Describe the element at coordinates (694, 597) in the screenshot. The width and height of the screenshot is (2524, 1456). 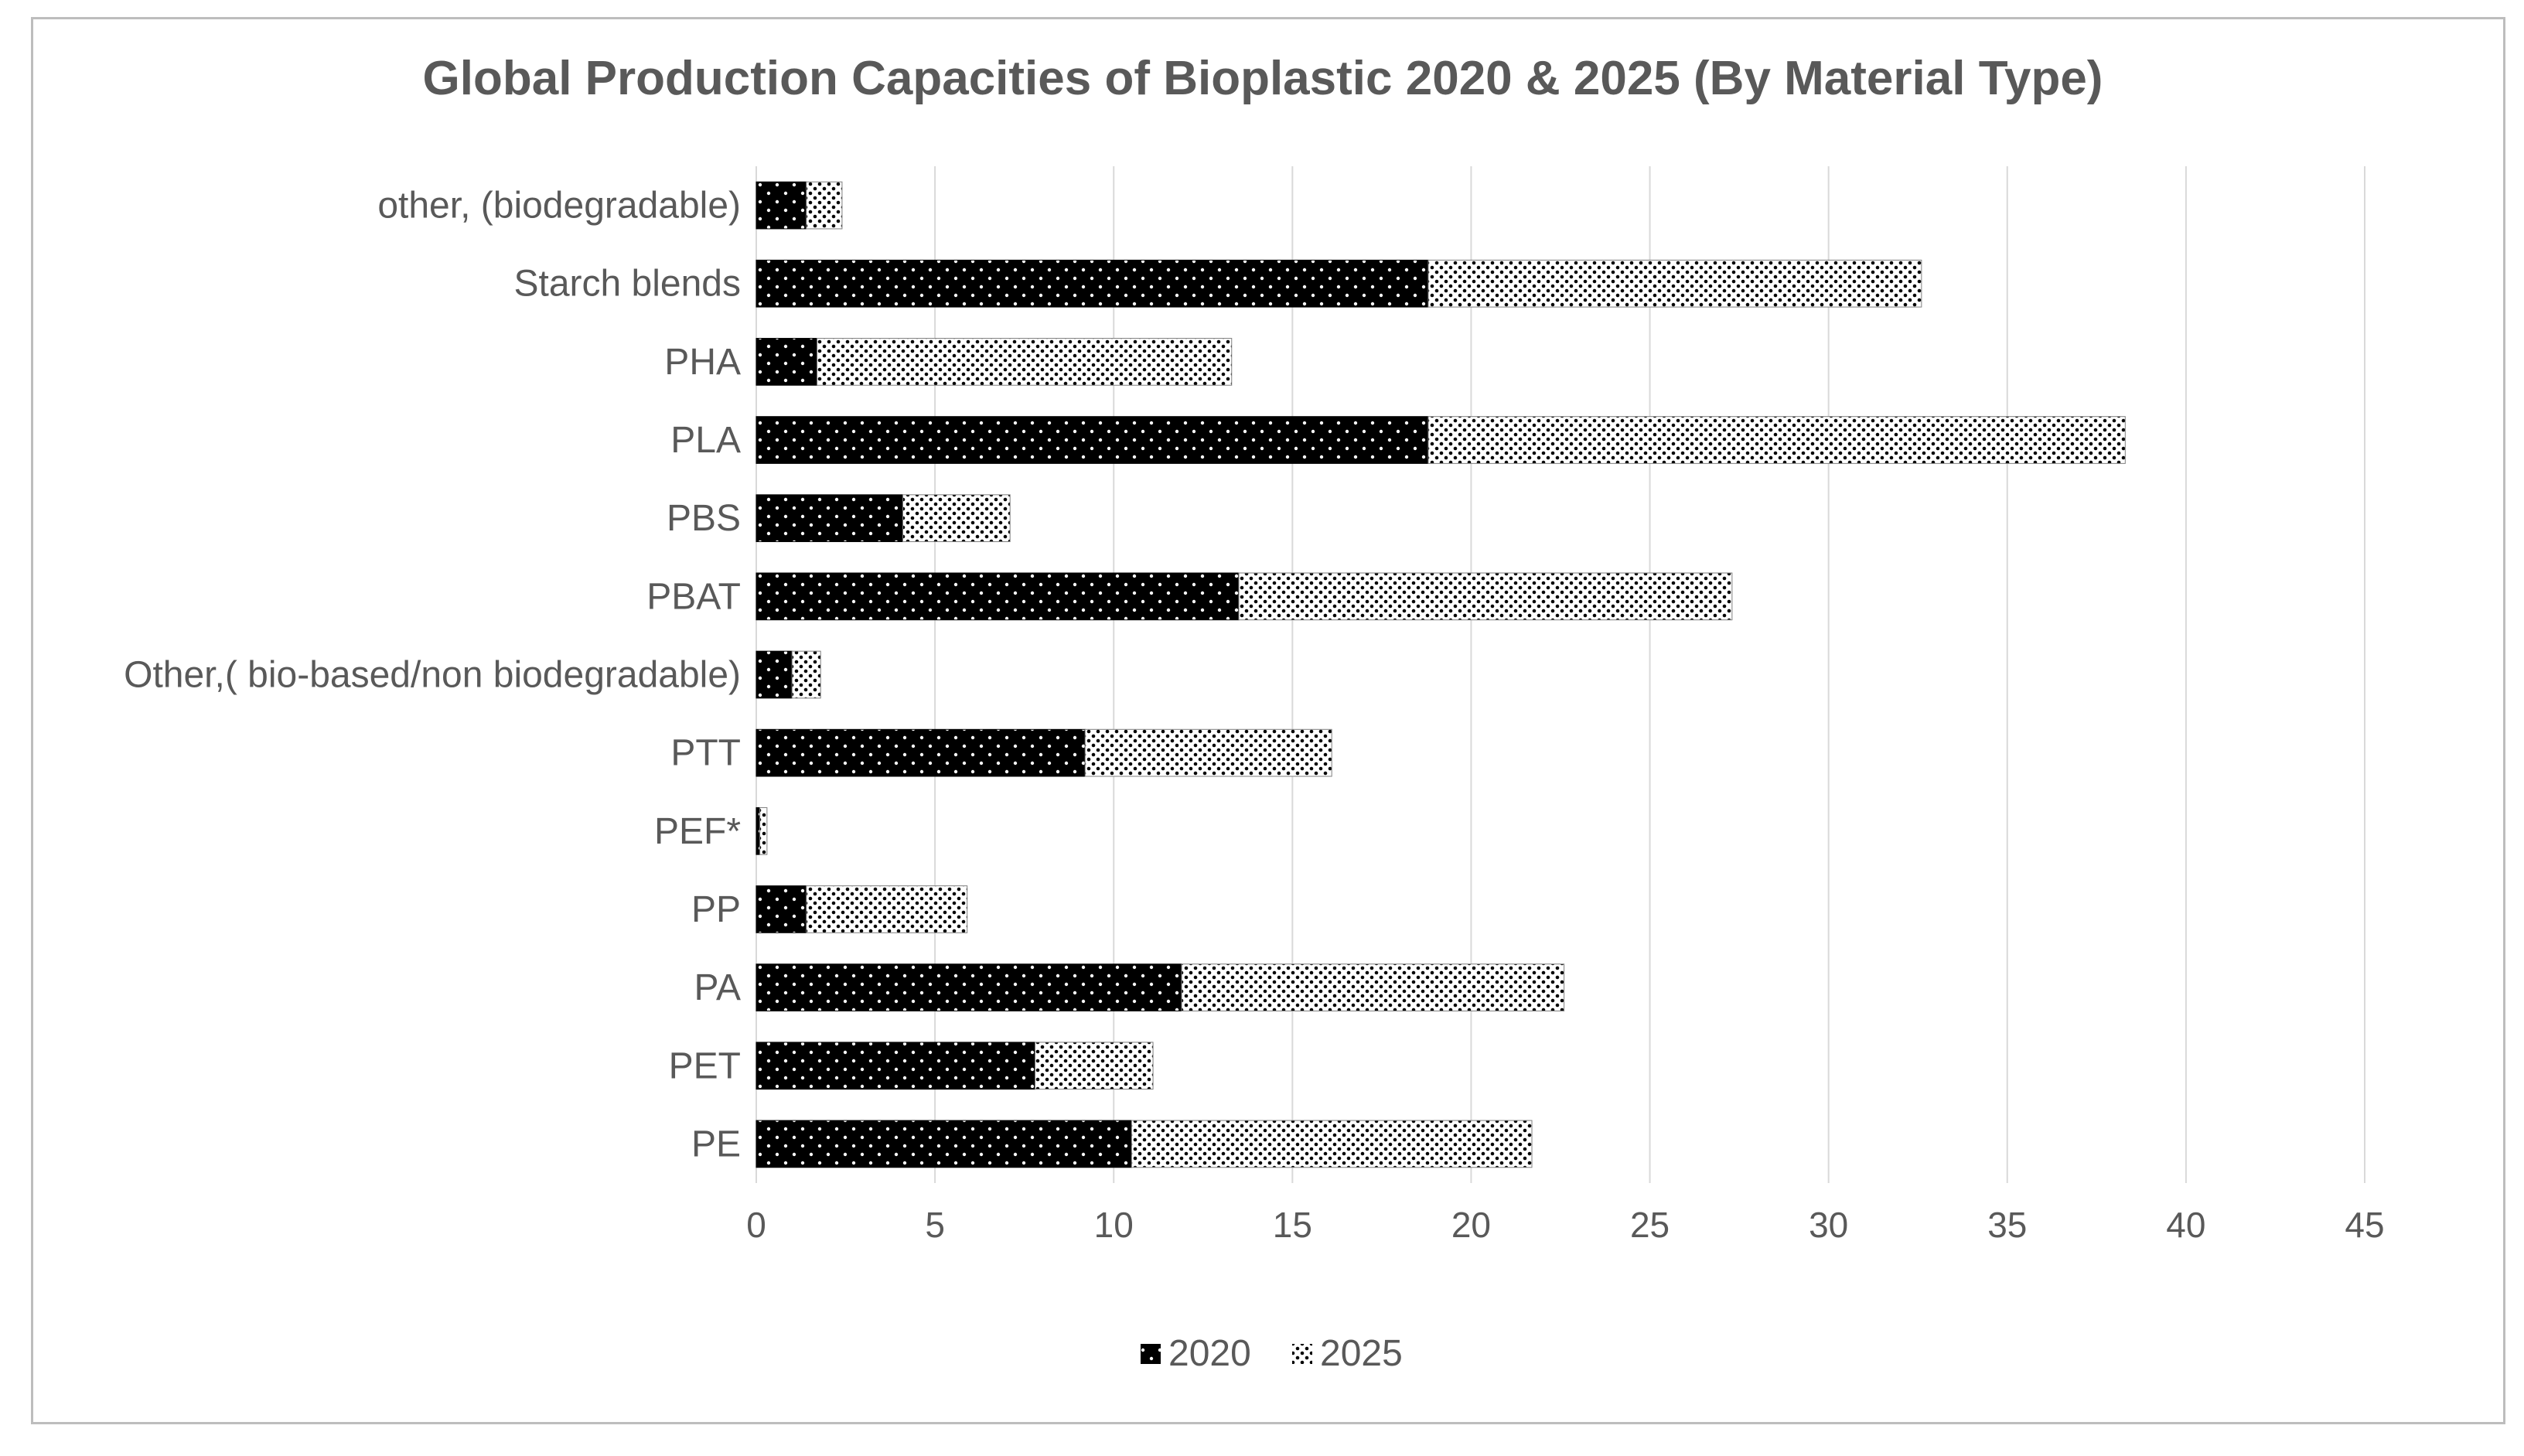
I see `category-label: PBAT` at that location.